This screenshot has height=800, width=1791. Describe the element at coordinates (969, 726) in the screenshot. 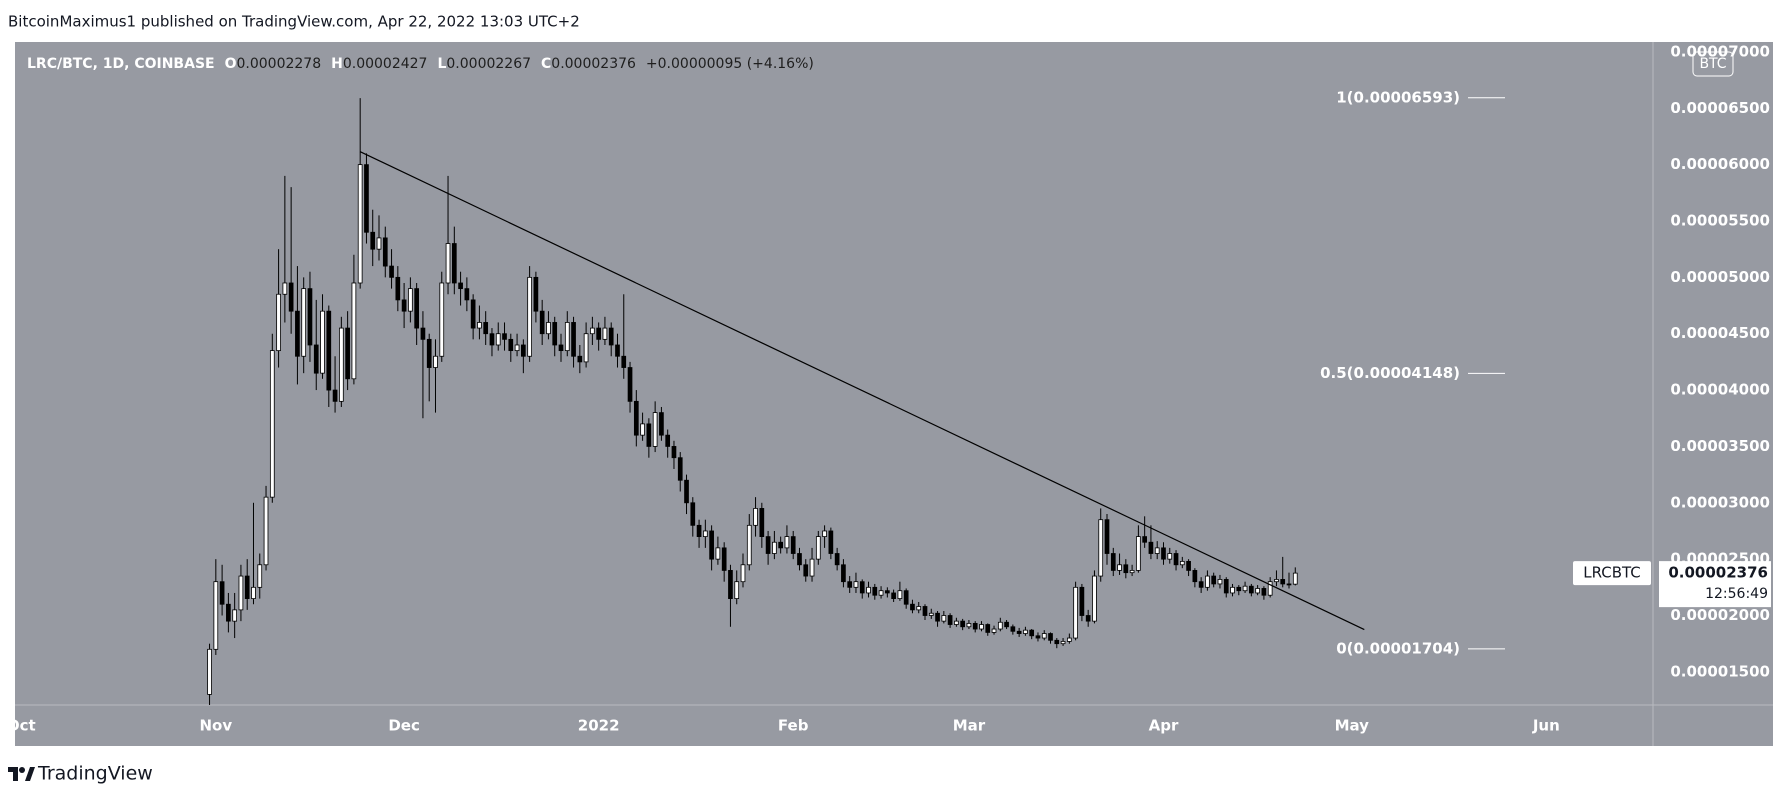

I see `x-tick-label: Mar` at that location.